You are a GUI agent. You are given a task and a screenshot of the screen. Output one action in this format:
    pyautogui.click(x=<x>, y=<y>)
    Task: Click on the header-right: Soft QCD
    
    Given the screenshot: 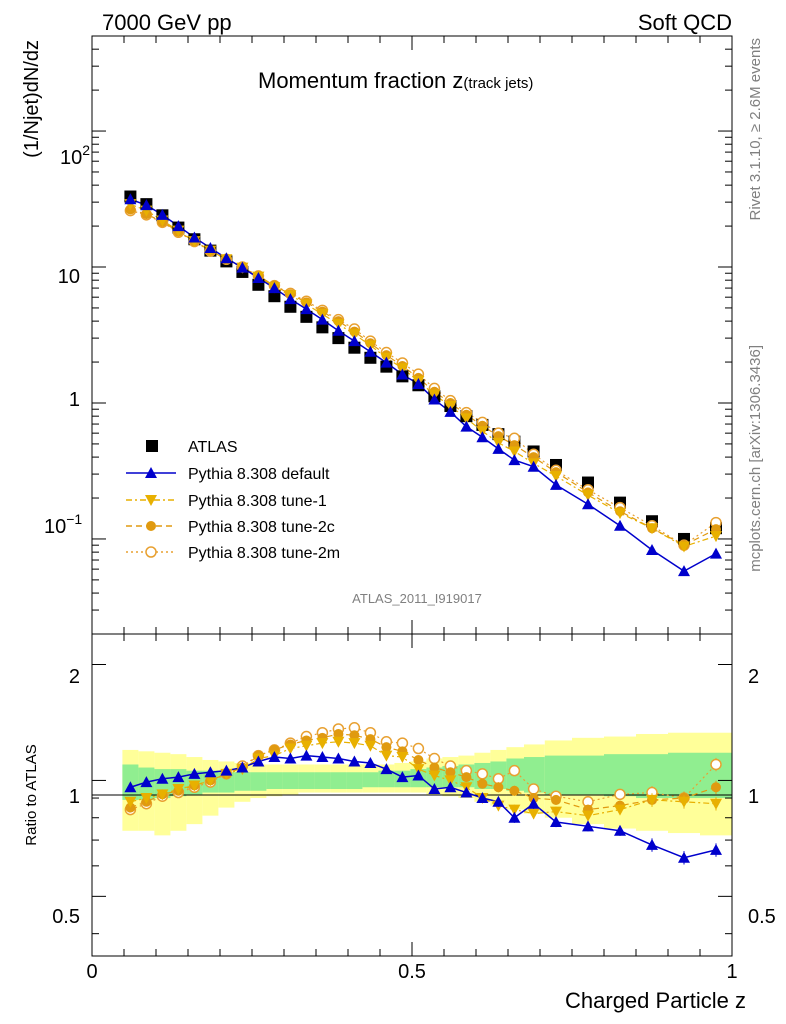 What is the action you would take?
    pyautogui.click(x=685, y=22)
    